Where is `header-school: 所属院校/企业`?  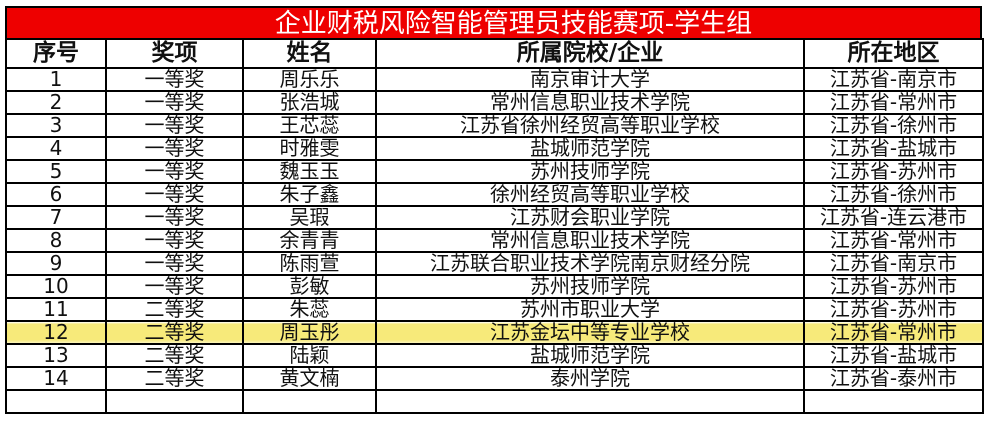
header-school: 所属院校/企业 is located at coordinates (590, 53).